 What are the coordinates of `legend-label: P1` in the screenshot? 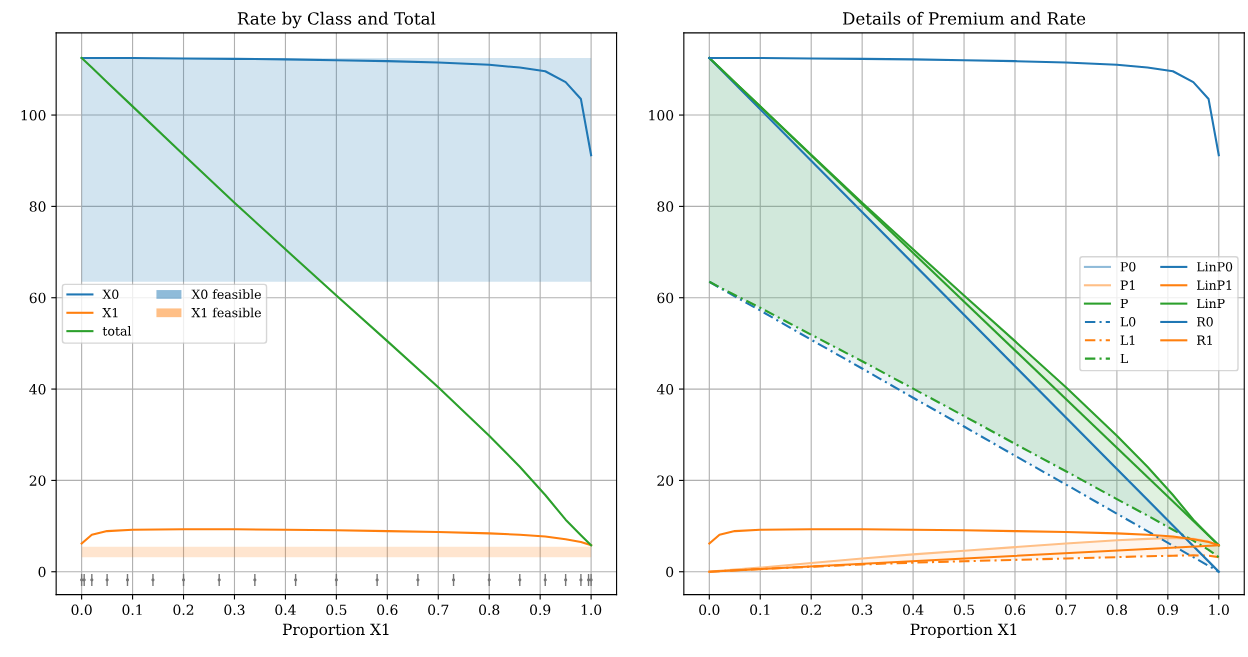 It's located at (1127, 285).